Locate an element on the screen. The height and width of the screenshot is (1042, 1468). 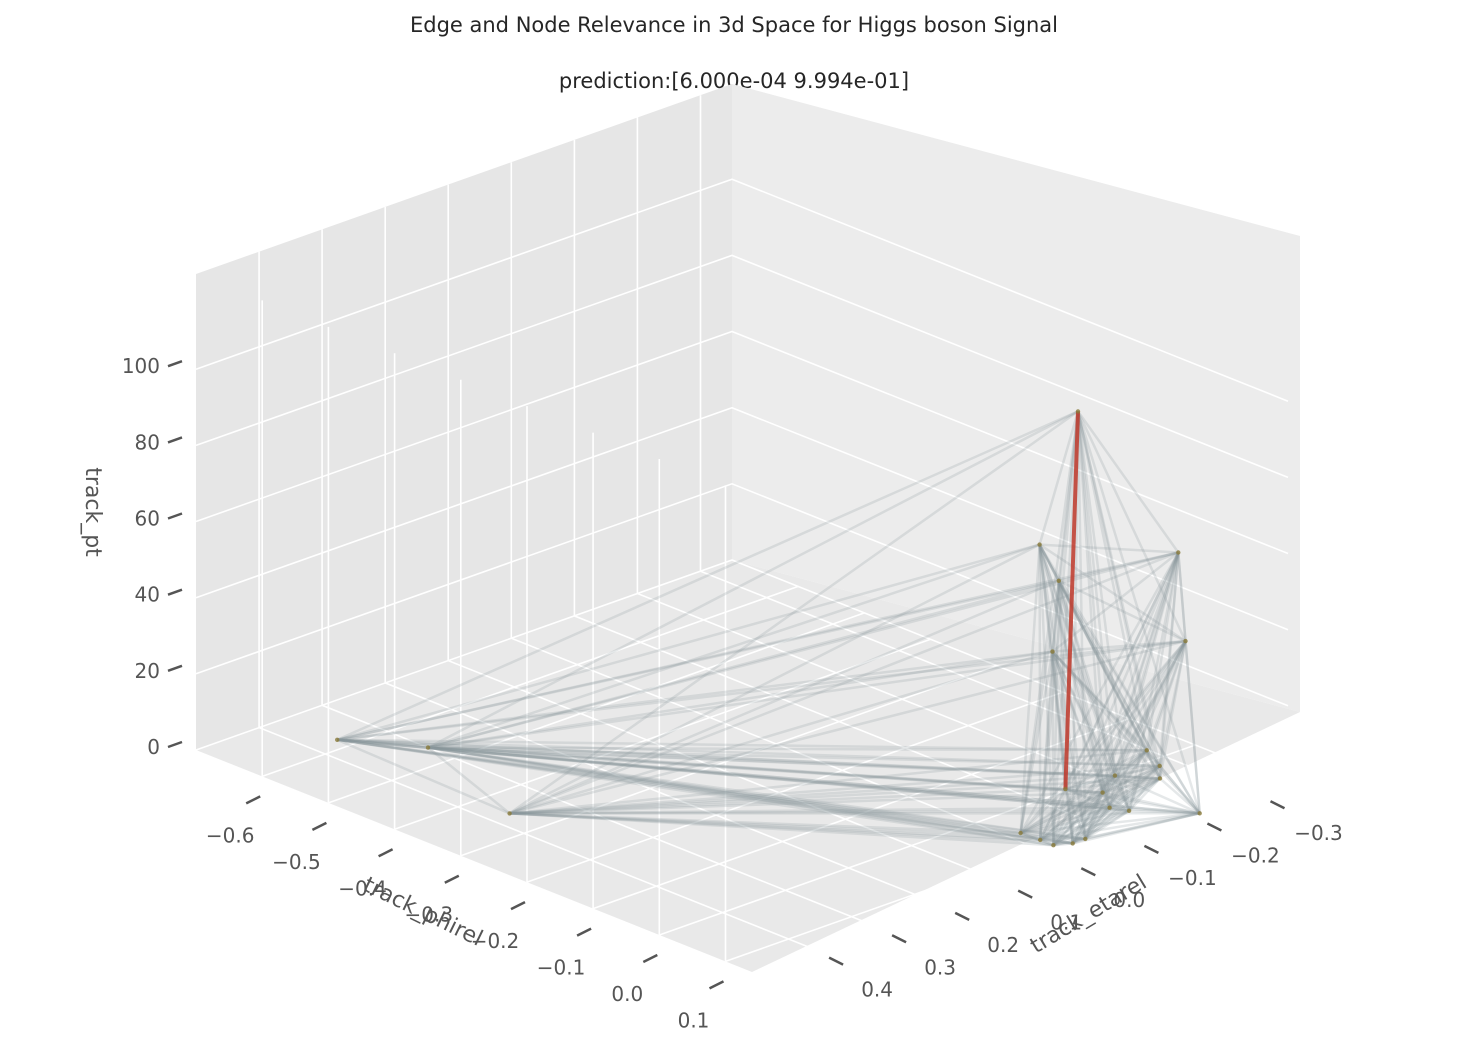
y-tick-label: 0.4 is located at coordinates (877, 990).